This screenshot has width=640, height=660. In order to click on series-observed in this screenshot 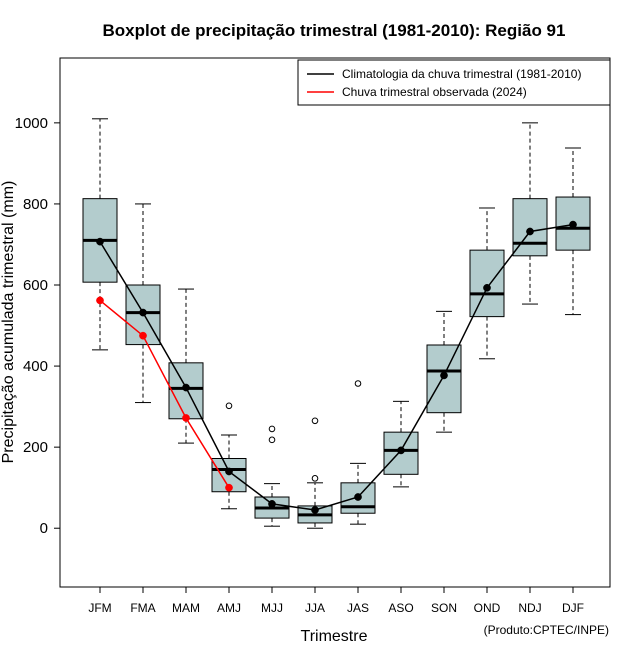, I will do `click(164, 394)`.